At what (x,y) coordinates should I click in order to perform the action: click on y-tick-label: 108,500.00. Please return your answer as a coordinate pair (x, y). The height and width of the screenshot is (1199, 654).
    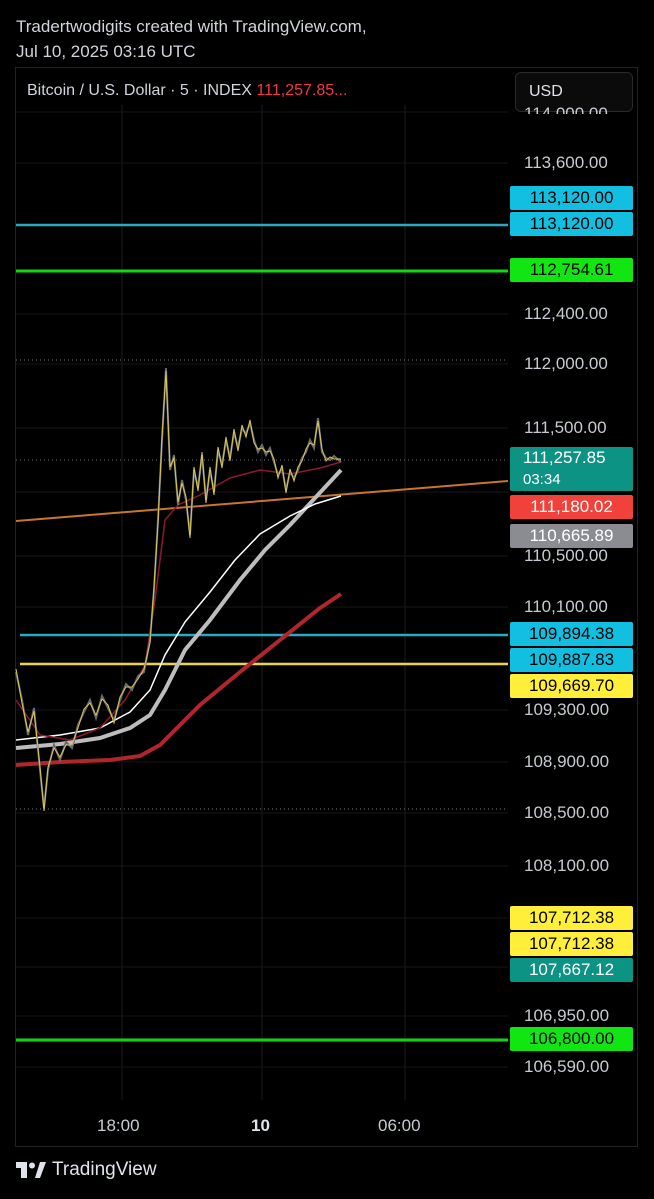
    Looking at the image, I should click on (567, 812).